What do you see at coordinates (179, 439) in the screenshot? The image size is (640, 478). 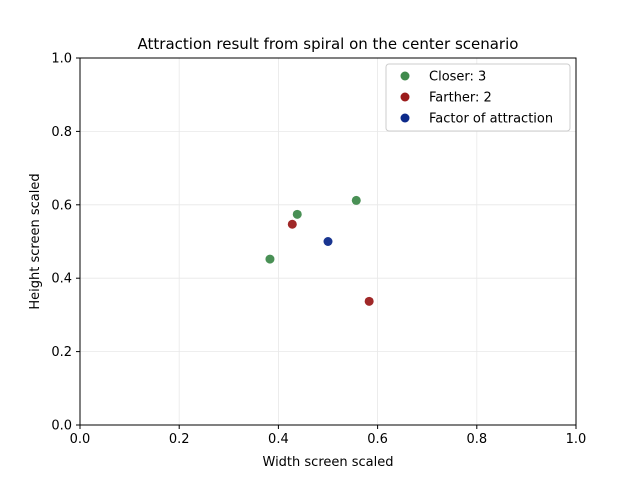 I see `x-tick-label: 0.2` at bounding box center [179, 439].